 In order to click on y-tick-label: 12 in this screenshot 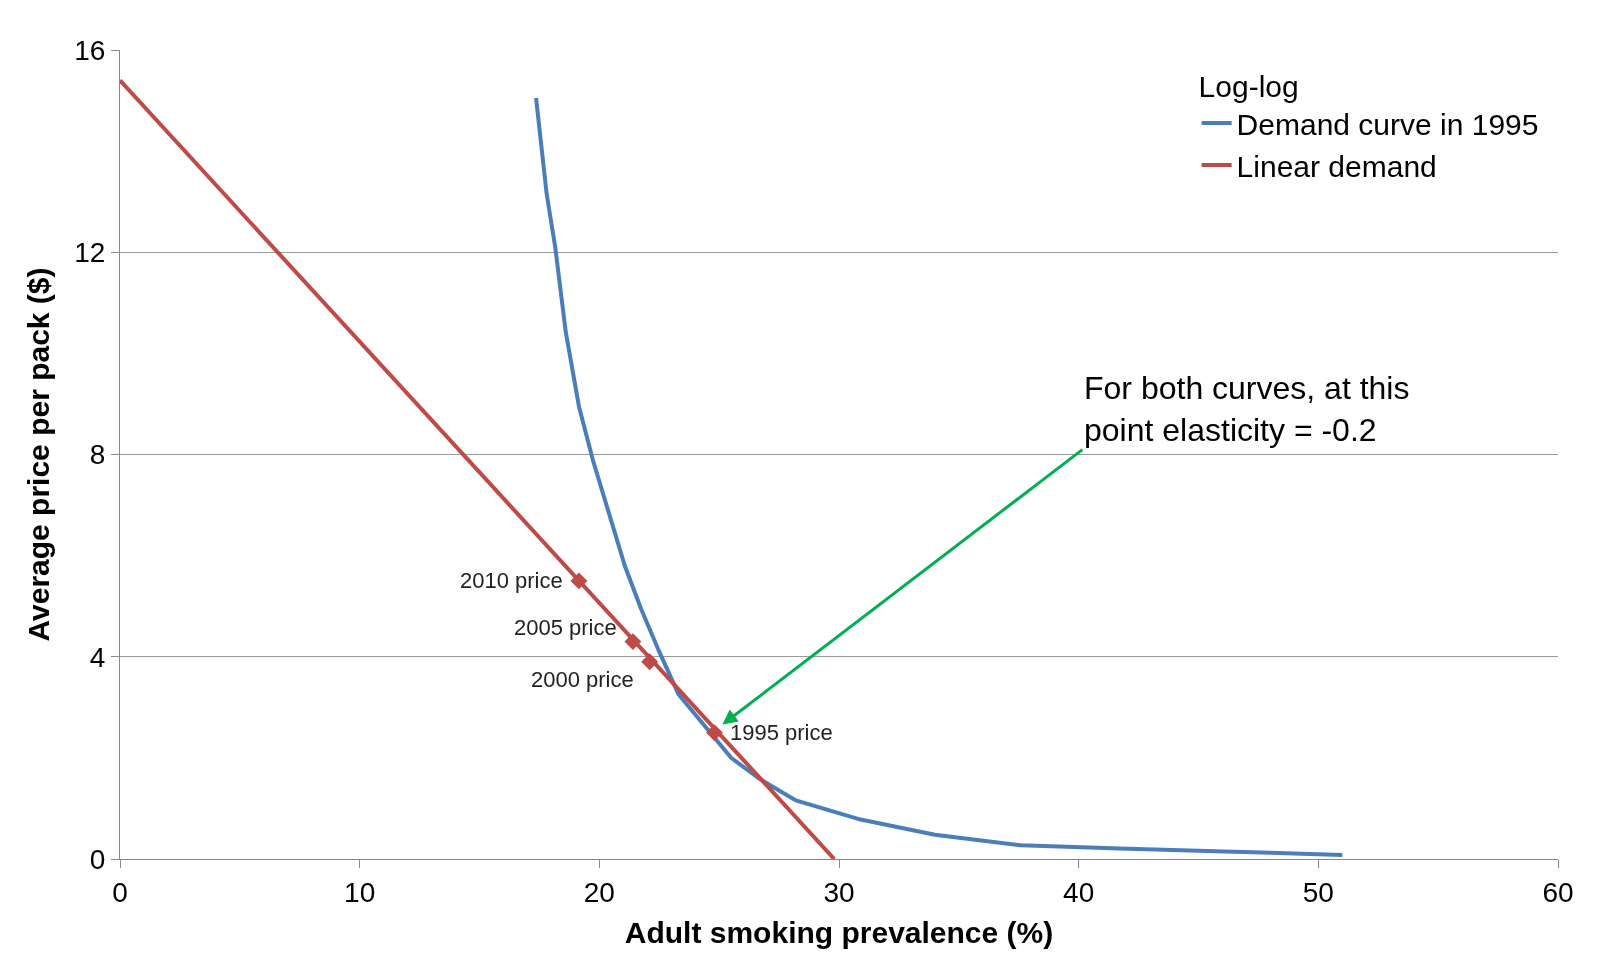, I will do `click(90, 253)`.